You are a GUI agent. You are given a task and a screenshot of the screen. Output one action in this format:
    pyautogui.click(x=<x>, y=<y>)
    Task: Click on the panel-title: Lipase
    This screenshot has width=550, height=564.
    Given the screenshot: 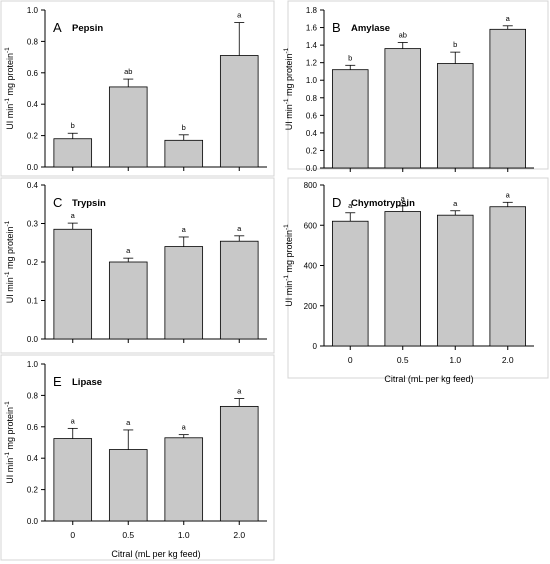 What is the action you would take?
    pyautogui.click(x=87, y=382)
    